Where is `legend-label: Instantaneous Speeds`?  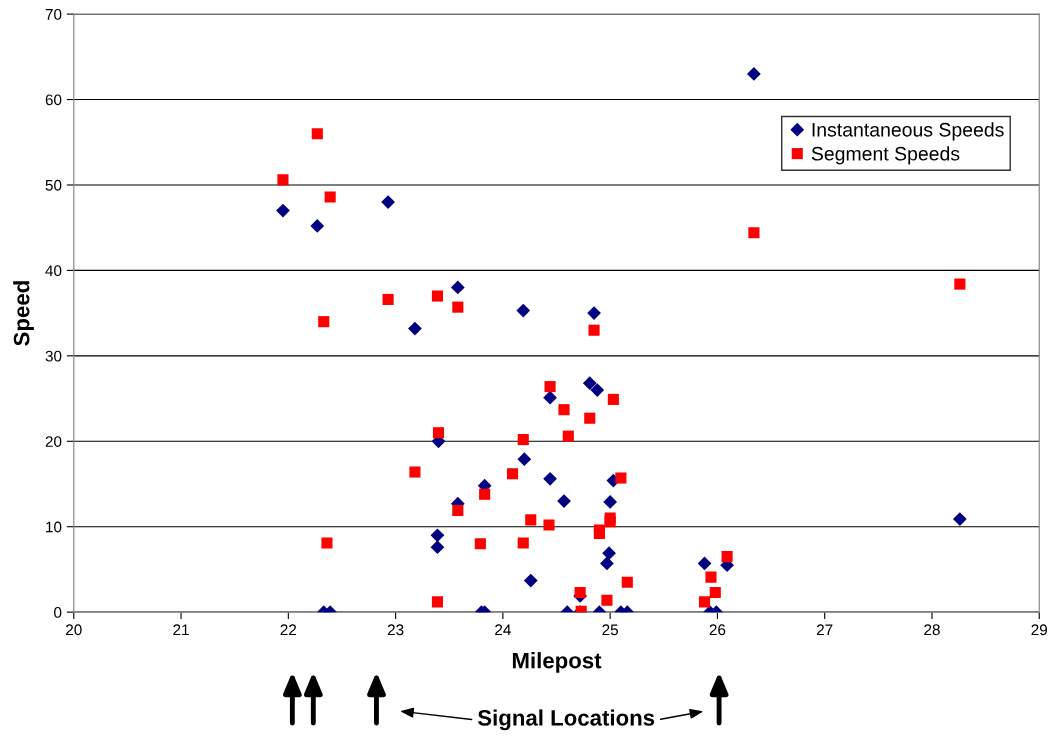 legend-label: Instantaneous Speeds is located at coordinates (908, 131).